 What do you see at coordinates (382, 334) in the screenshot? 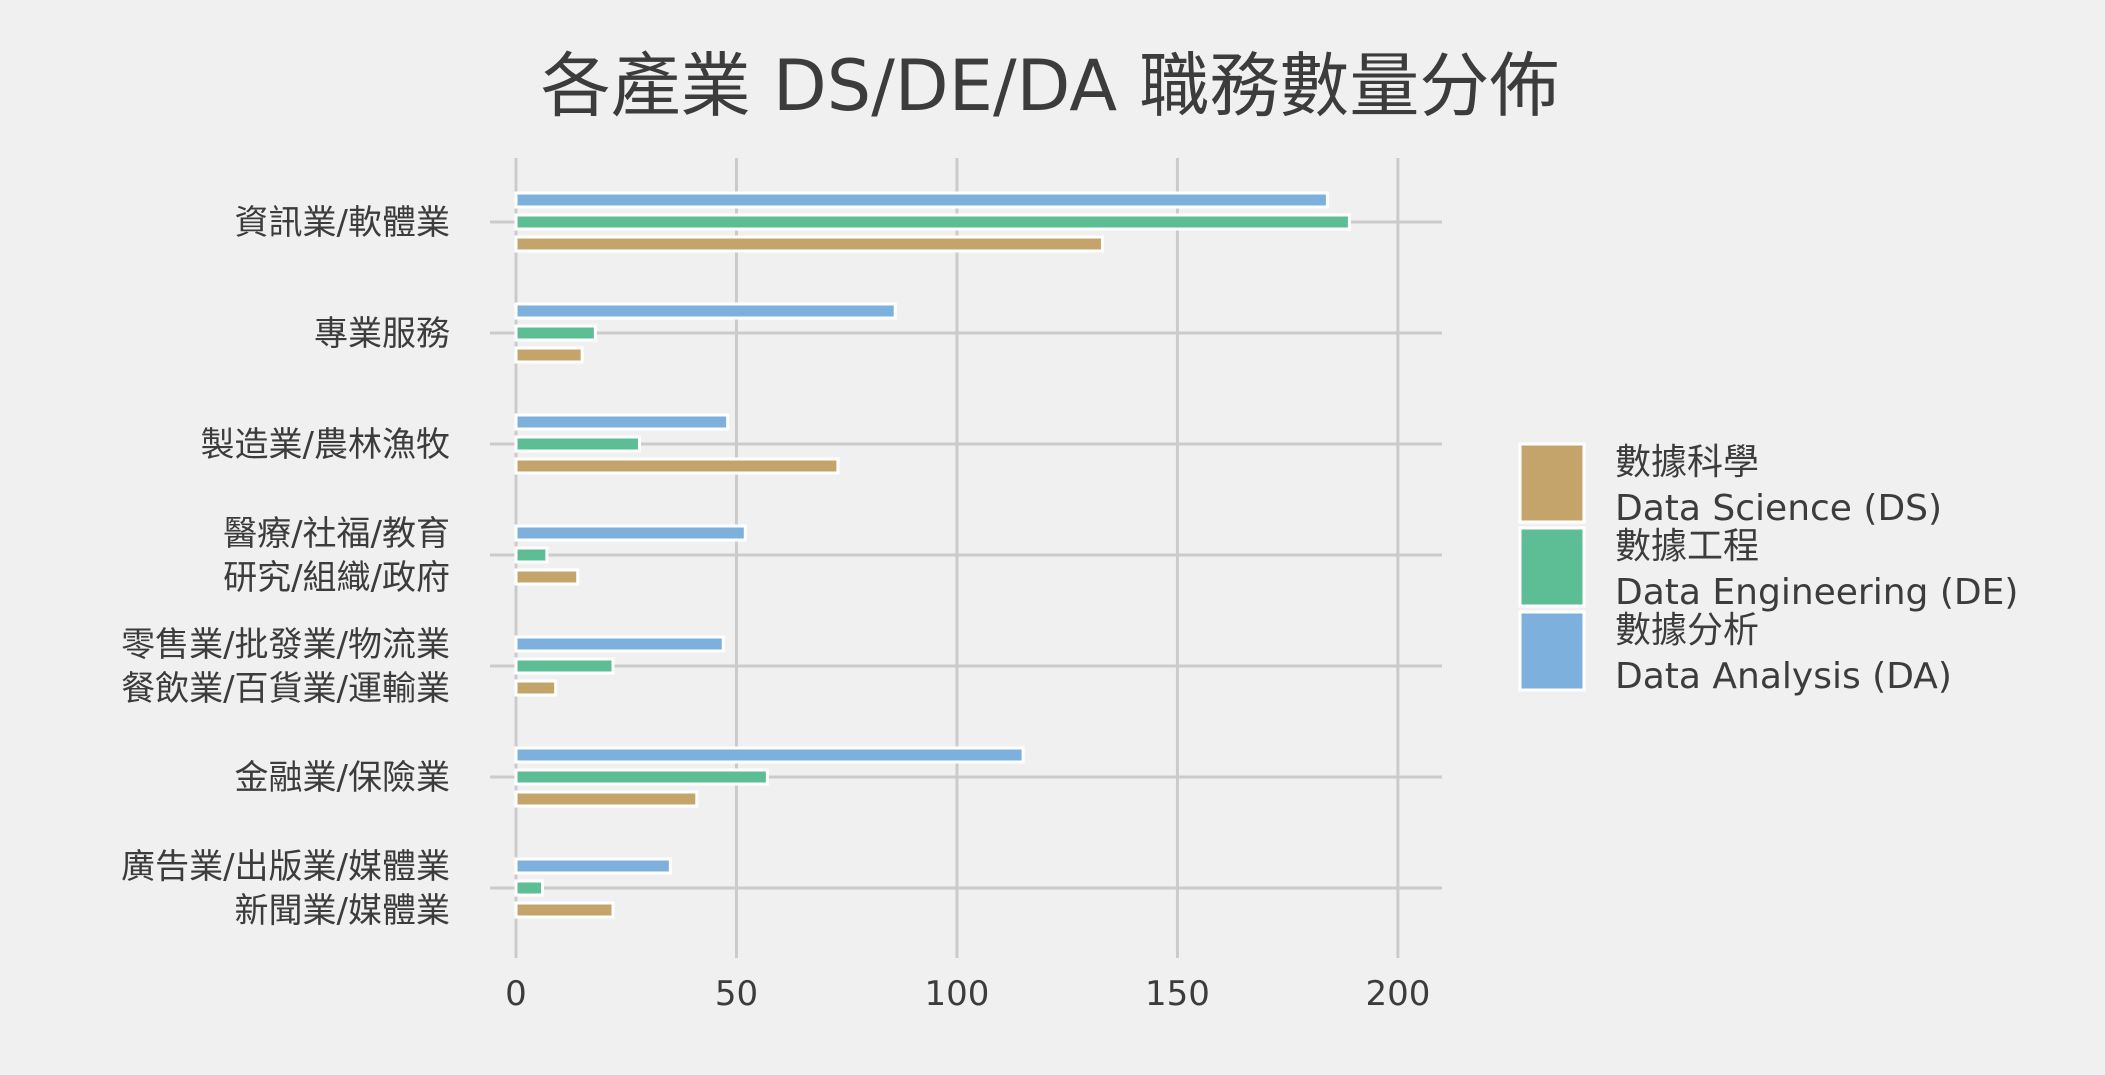
I see `y-tick-label: 專業服務` at bounding box center [382, 334].